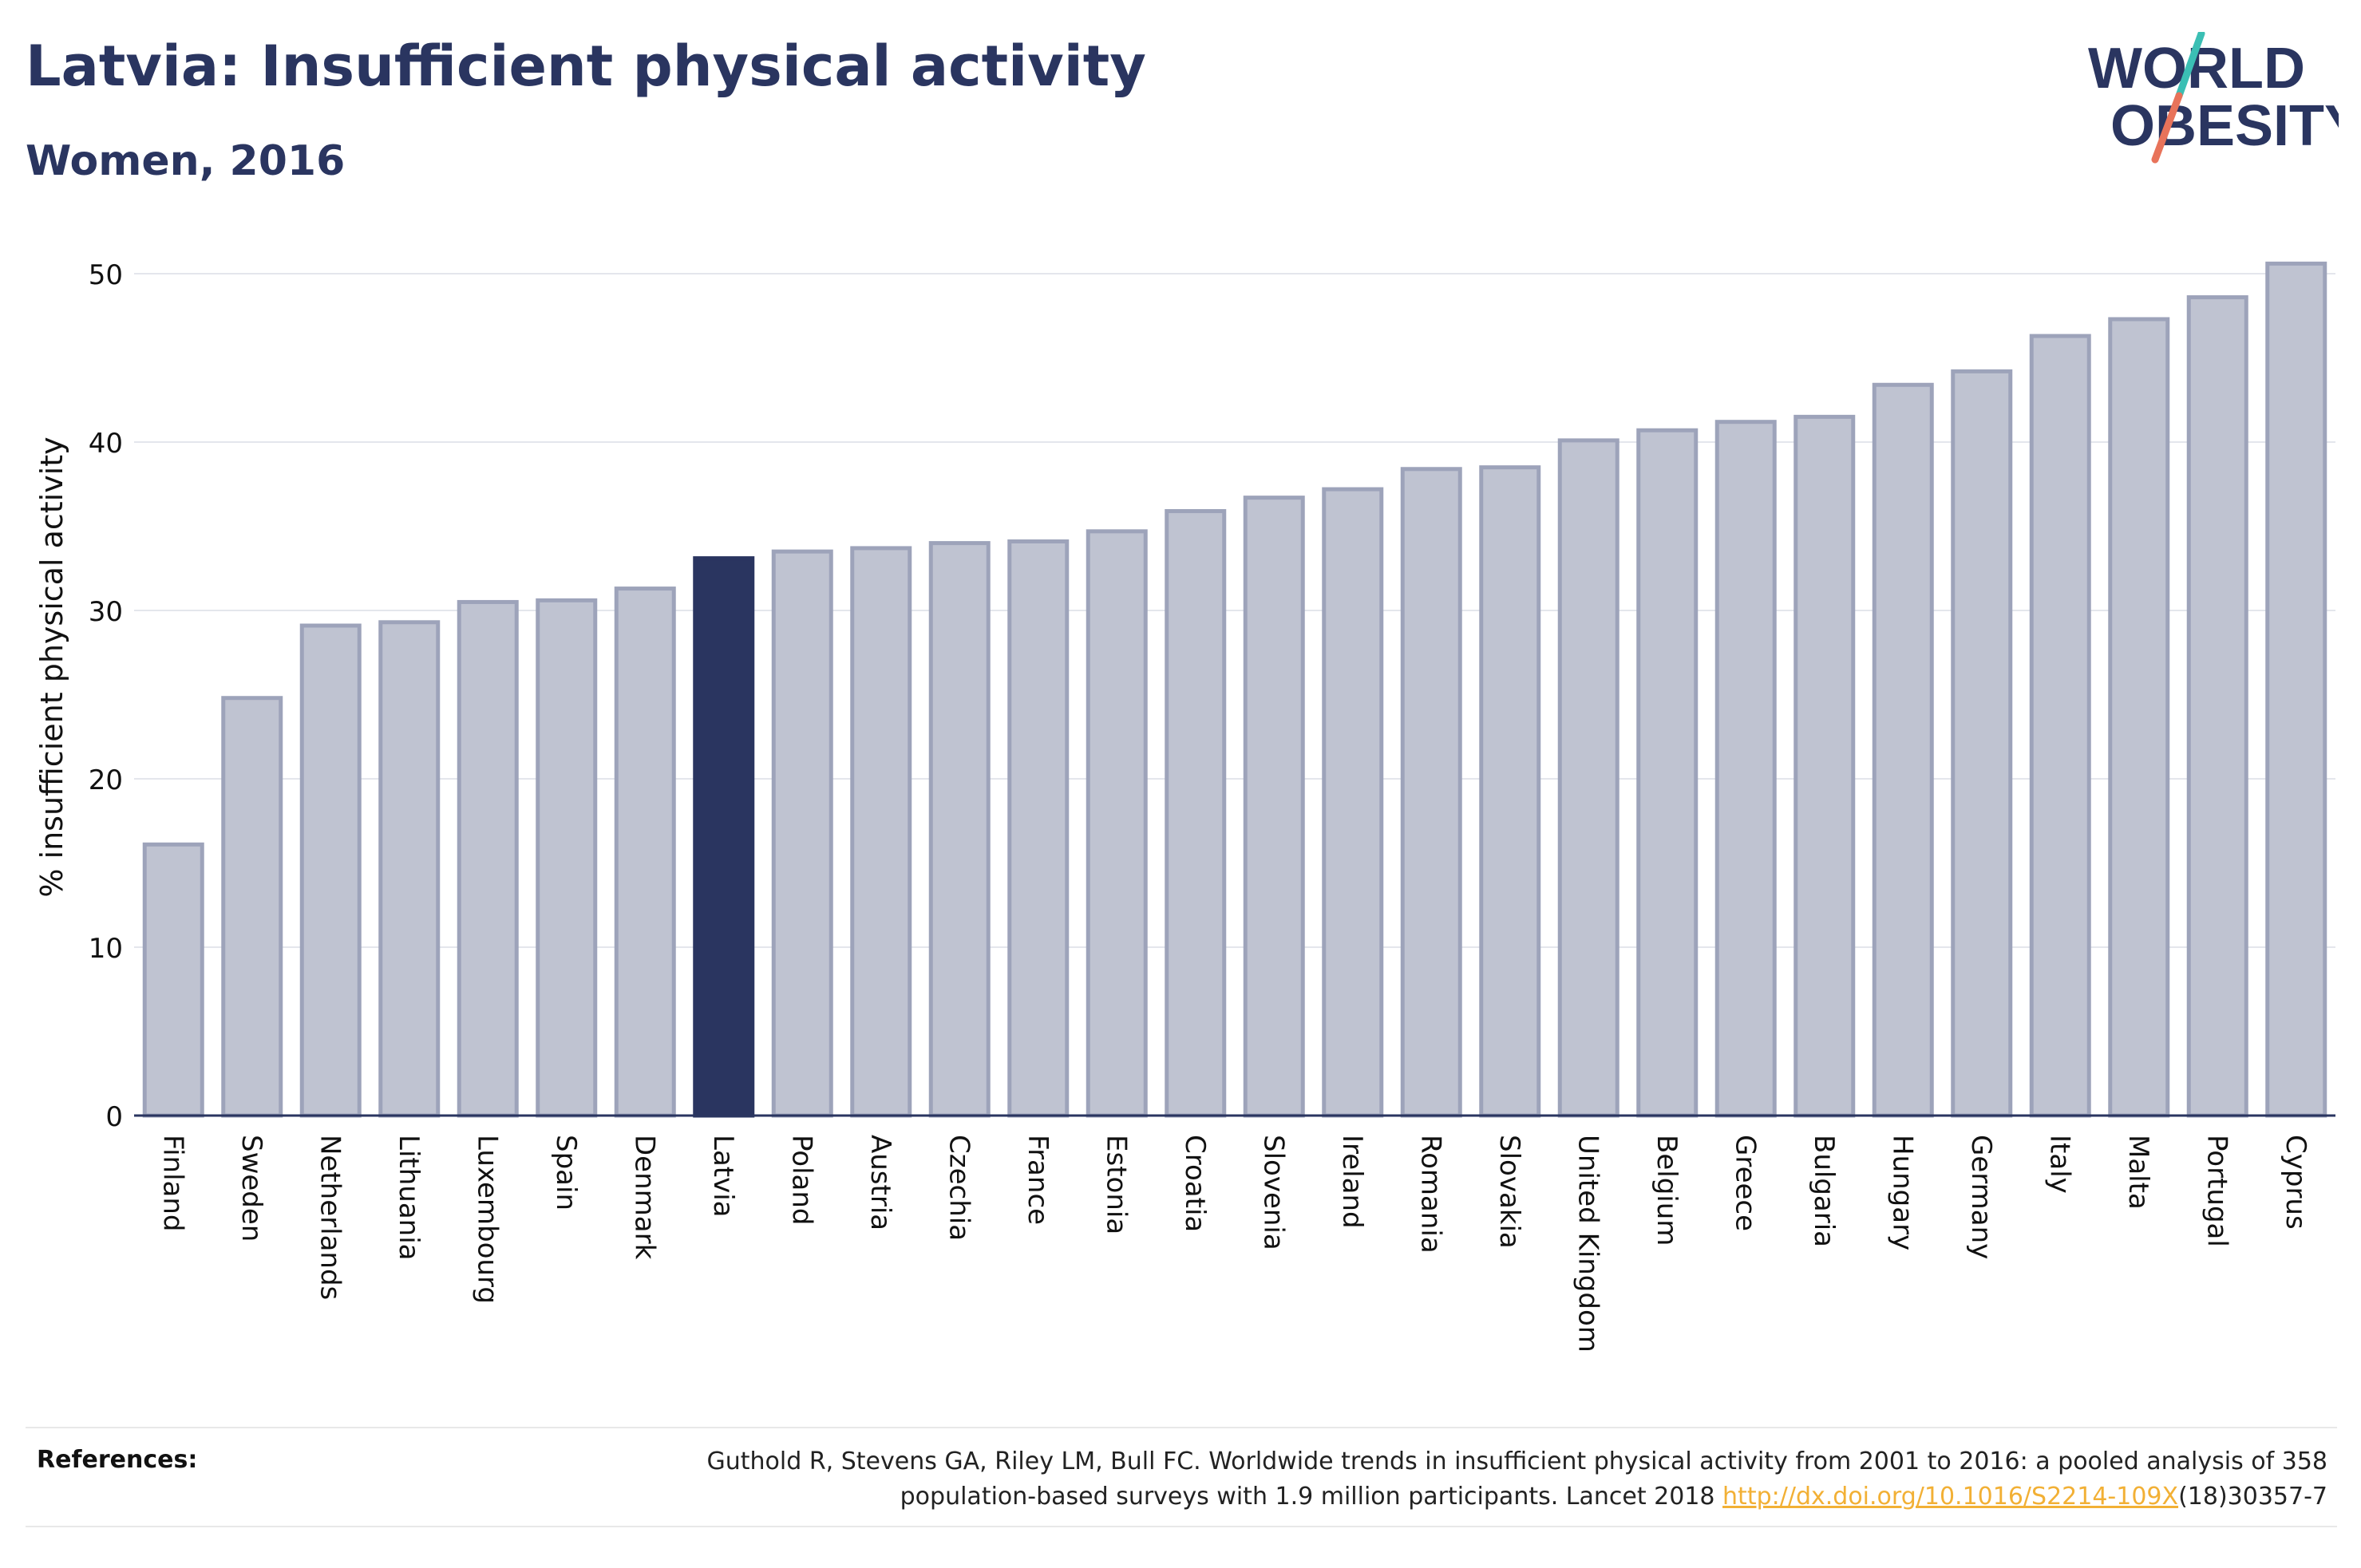 The image size is (2361, 1568). I want to click on x-tick-label: Latvia, so click(723, 1176).